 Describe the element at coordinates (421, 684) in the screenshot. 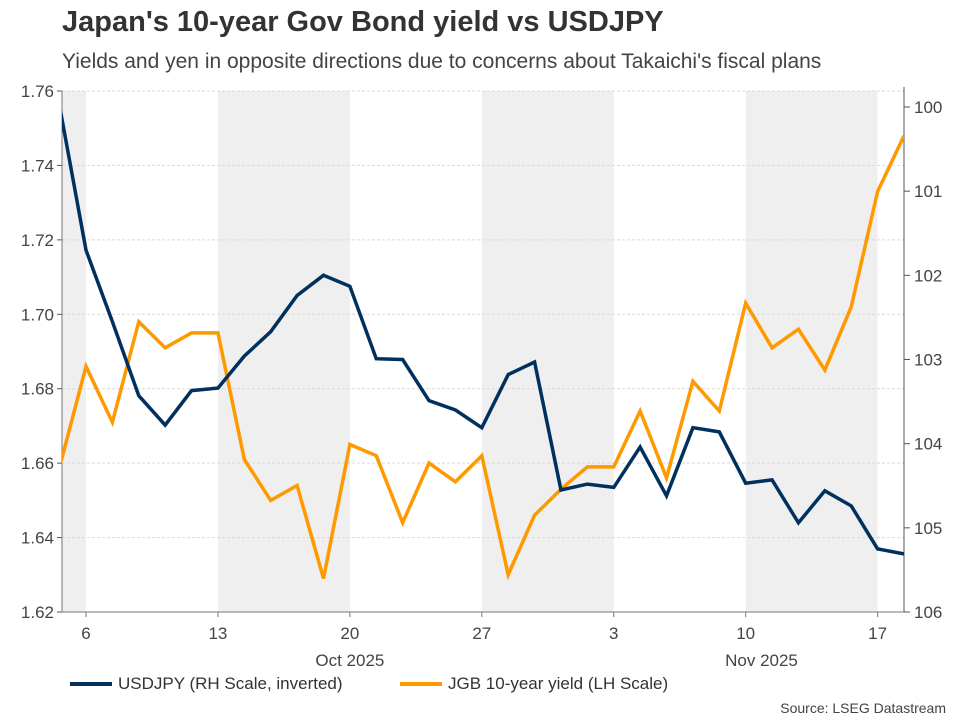

I see `legend-swatch-jgb` at that location.